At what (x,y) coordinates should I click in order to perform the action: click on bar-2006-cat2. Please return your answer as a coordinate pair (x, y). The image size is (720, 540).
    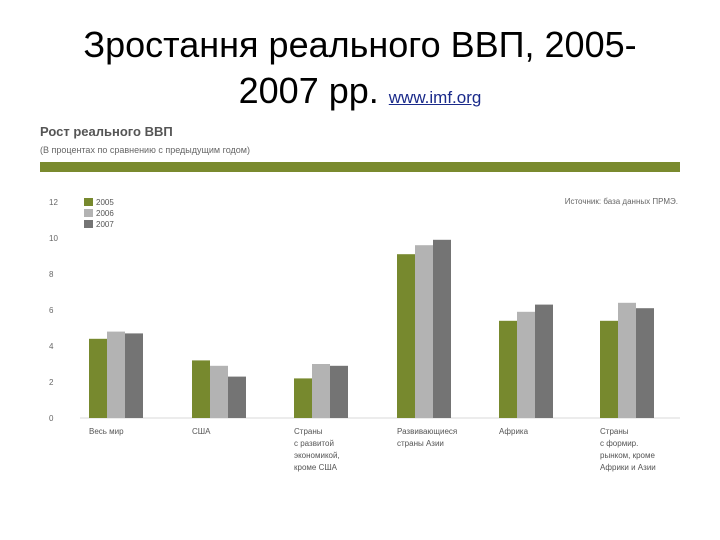
    Looking at the image, I should click on (321, 391).